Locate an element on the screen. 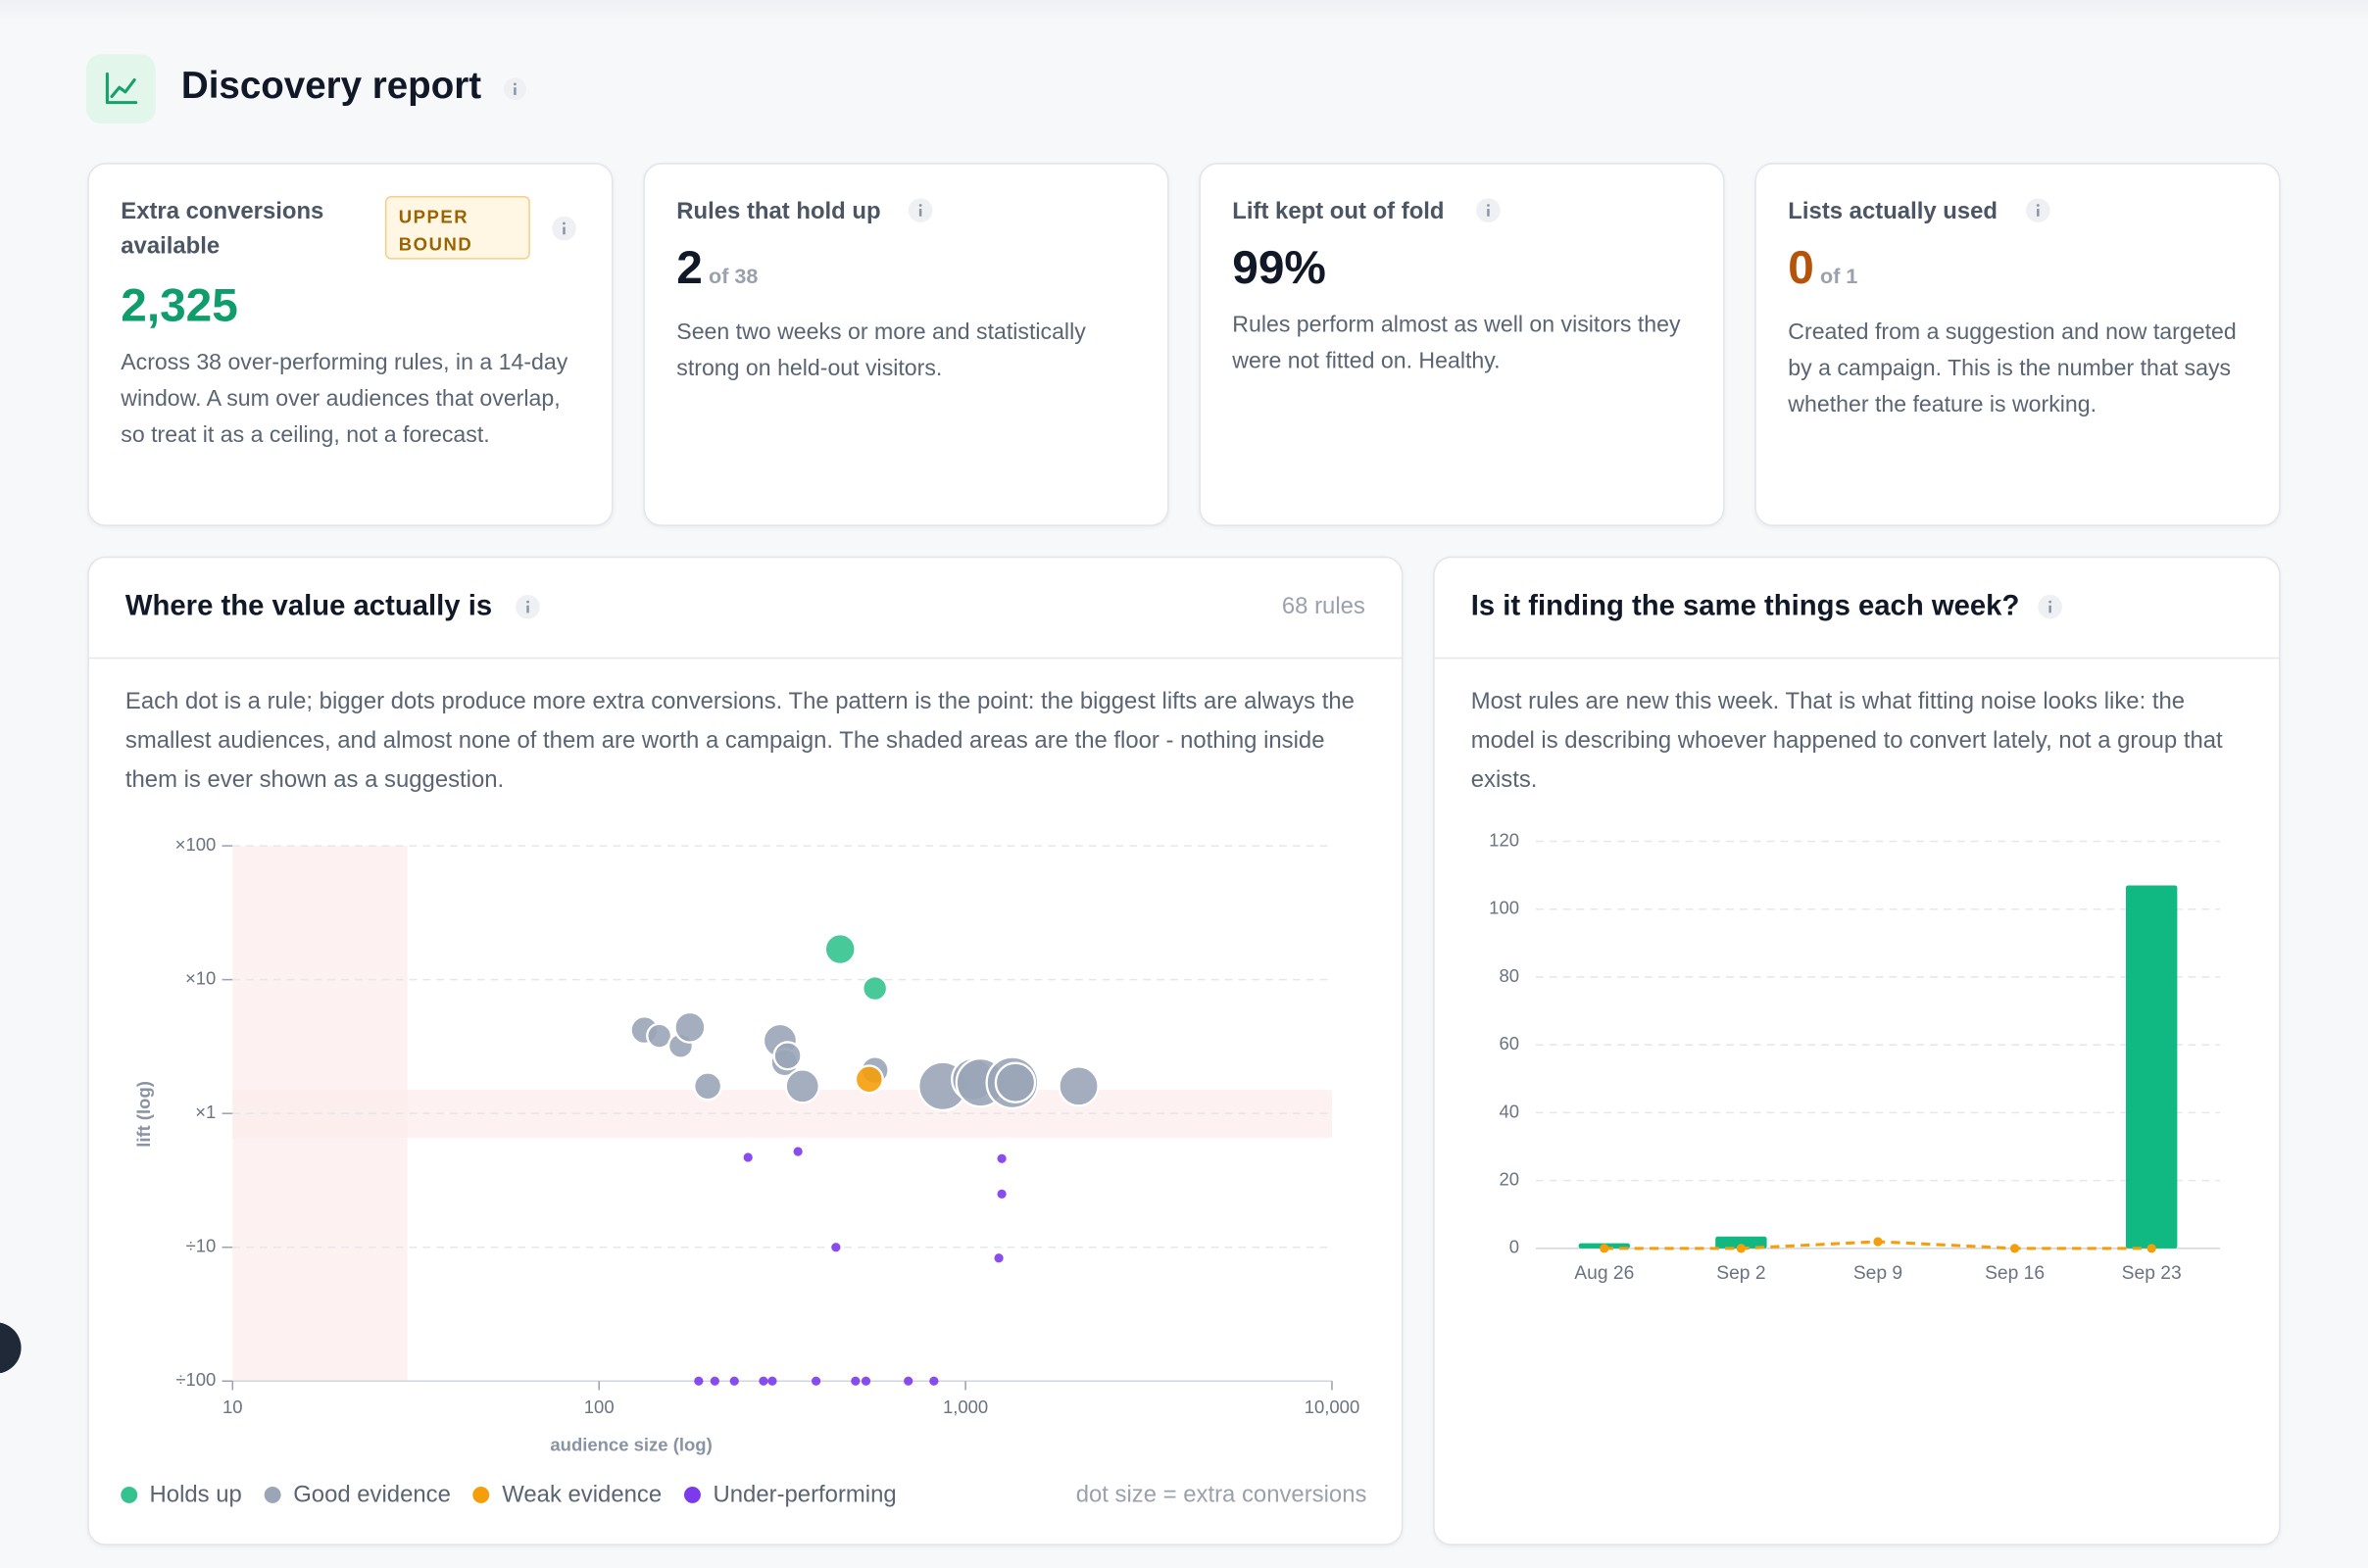 The image size is (2368, 1568). x-tick-label: 10 is located at coordinates (232, 1406).